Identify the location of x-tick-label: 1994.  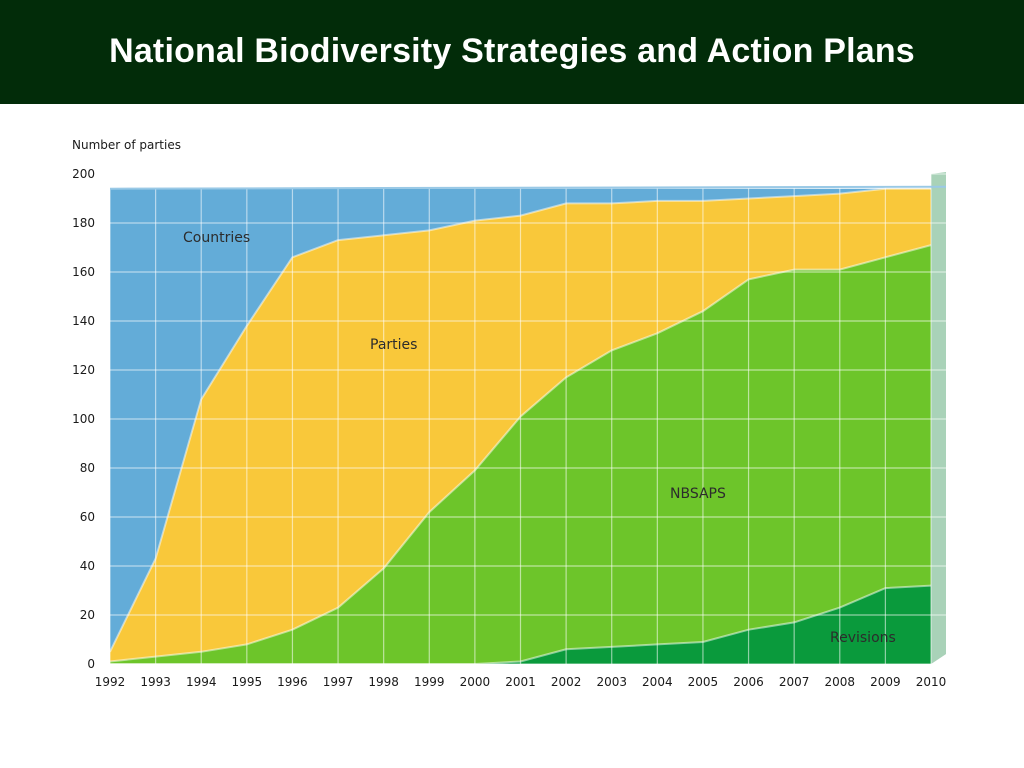
(201, 682).